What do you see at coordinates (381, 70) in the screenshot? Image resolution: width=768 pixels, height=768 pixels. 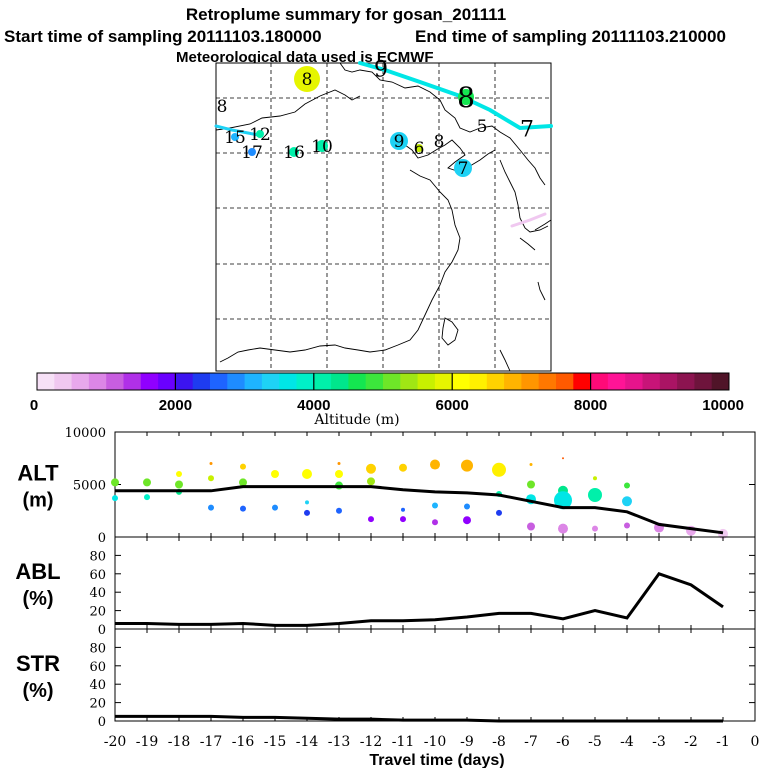 I see `map-day-label: 9` at bounding box center [381, 70].